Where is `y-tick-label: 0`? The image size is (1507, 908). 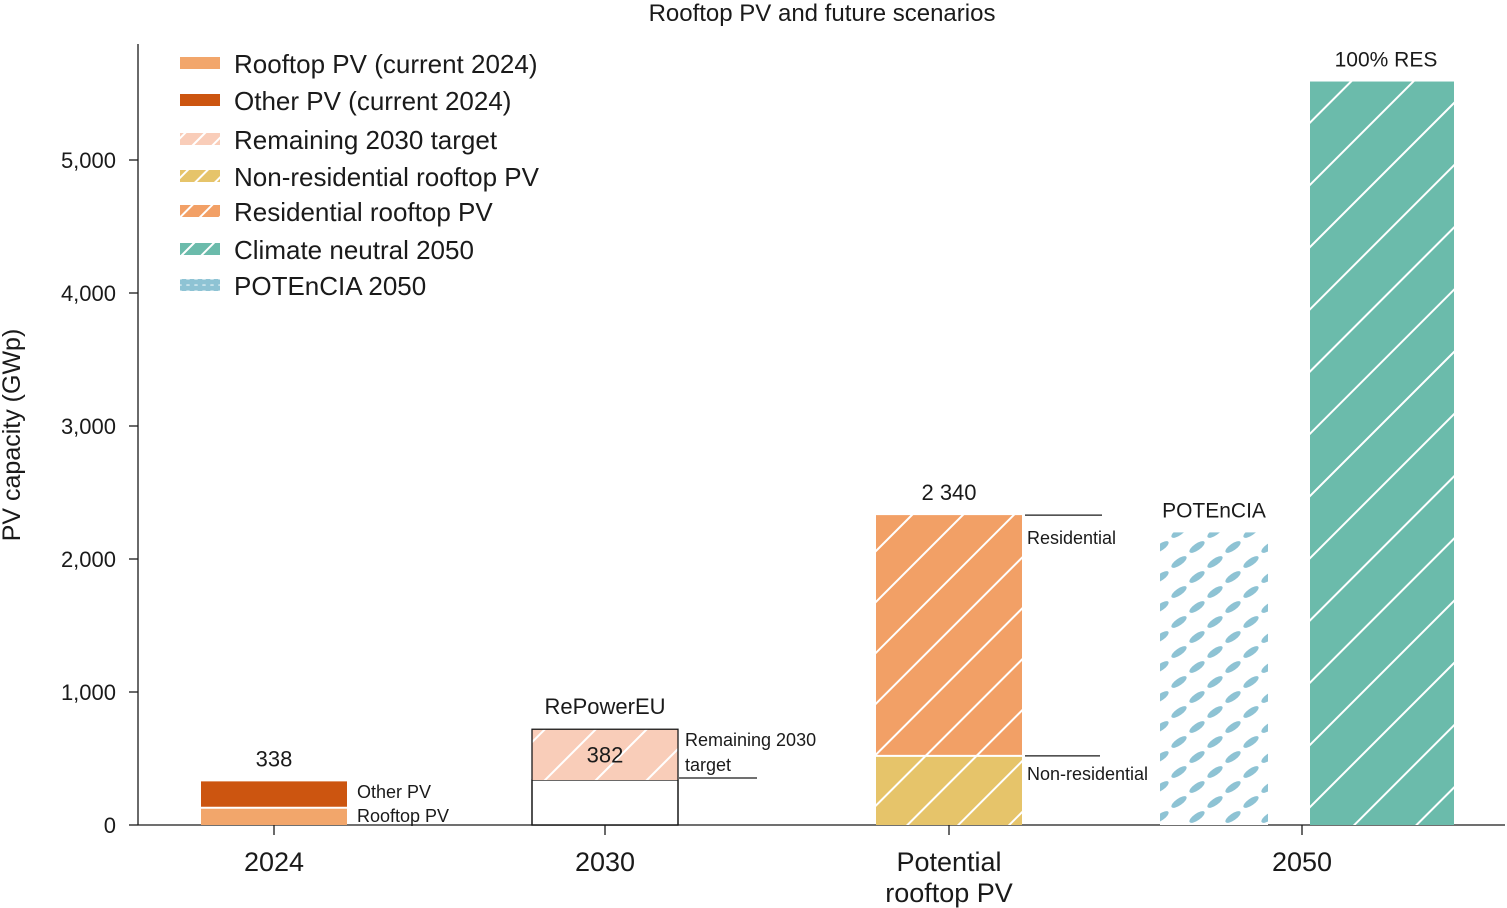
y-tick-label: 0 is located at coordinates (110, 825).